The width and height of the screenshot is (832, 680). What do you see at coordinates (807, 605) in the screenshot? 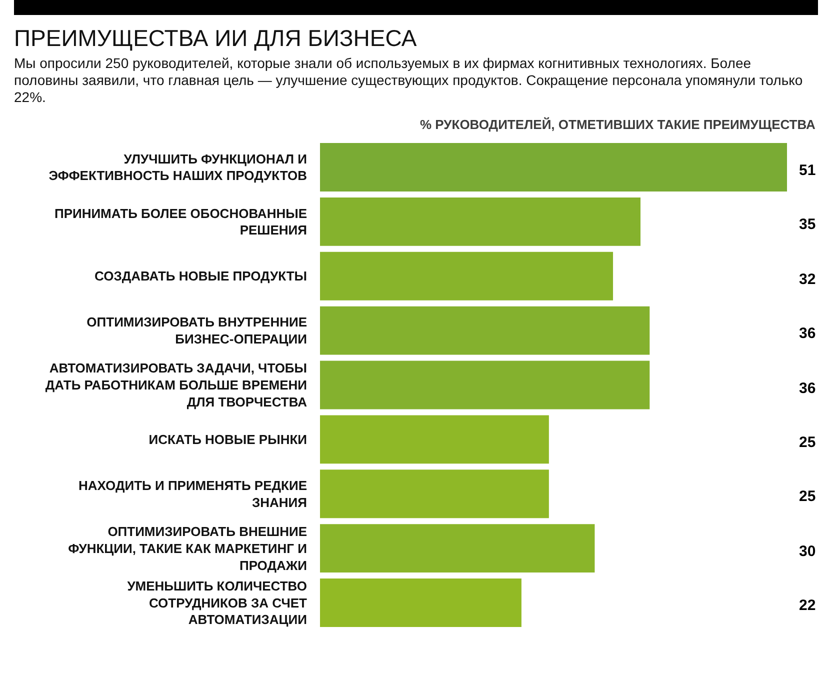
I see `data-label: 22` at bounding box center [807, 605].